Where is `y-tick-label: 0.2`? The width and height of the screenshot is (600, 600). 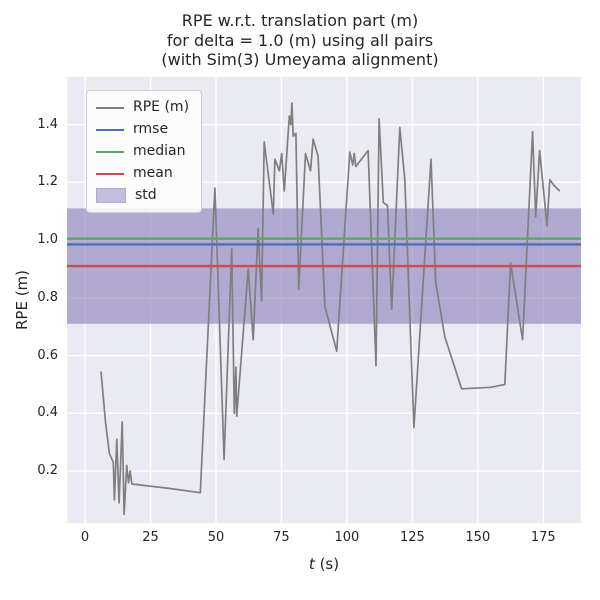 y-tick-label: 0.2 is located at coordinates (47, 471).